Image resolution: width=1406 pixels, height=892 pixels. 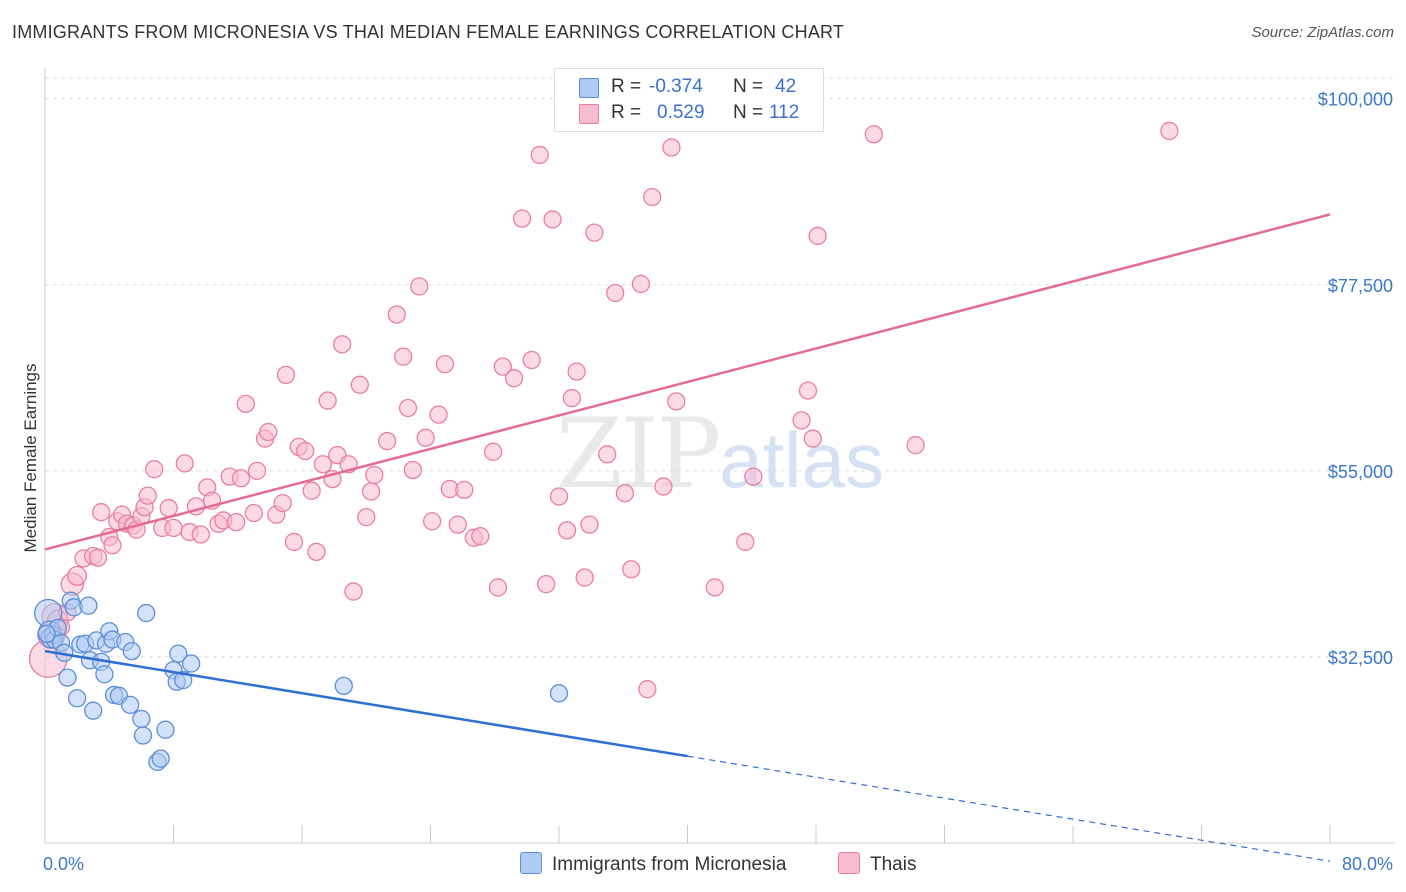 I want to click on legend-r-value: 0.529, so click(x=681, y=112).